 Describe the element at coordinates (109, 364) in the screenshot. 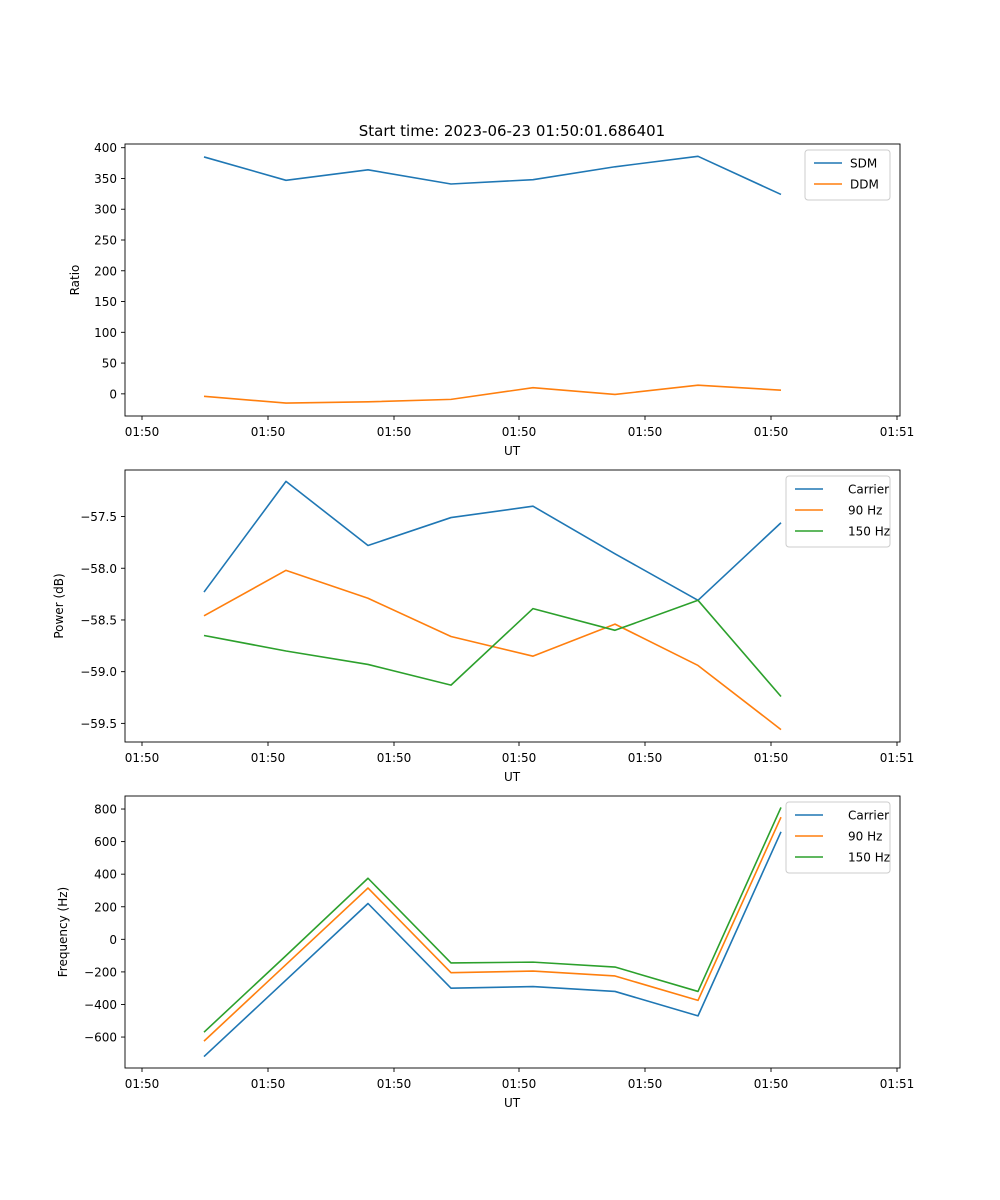

I see `y-tick-label: 50` at that location.